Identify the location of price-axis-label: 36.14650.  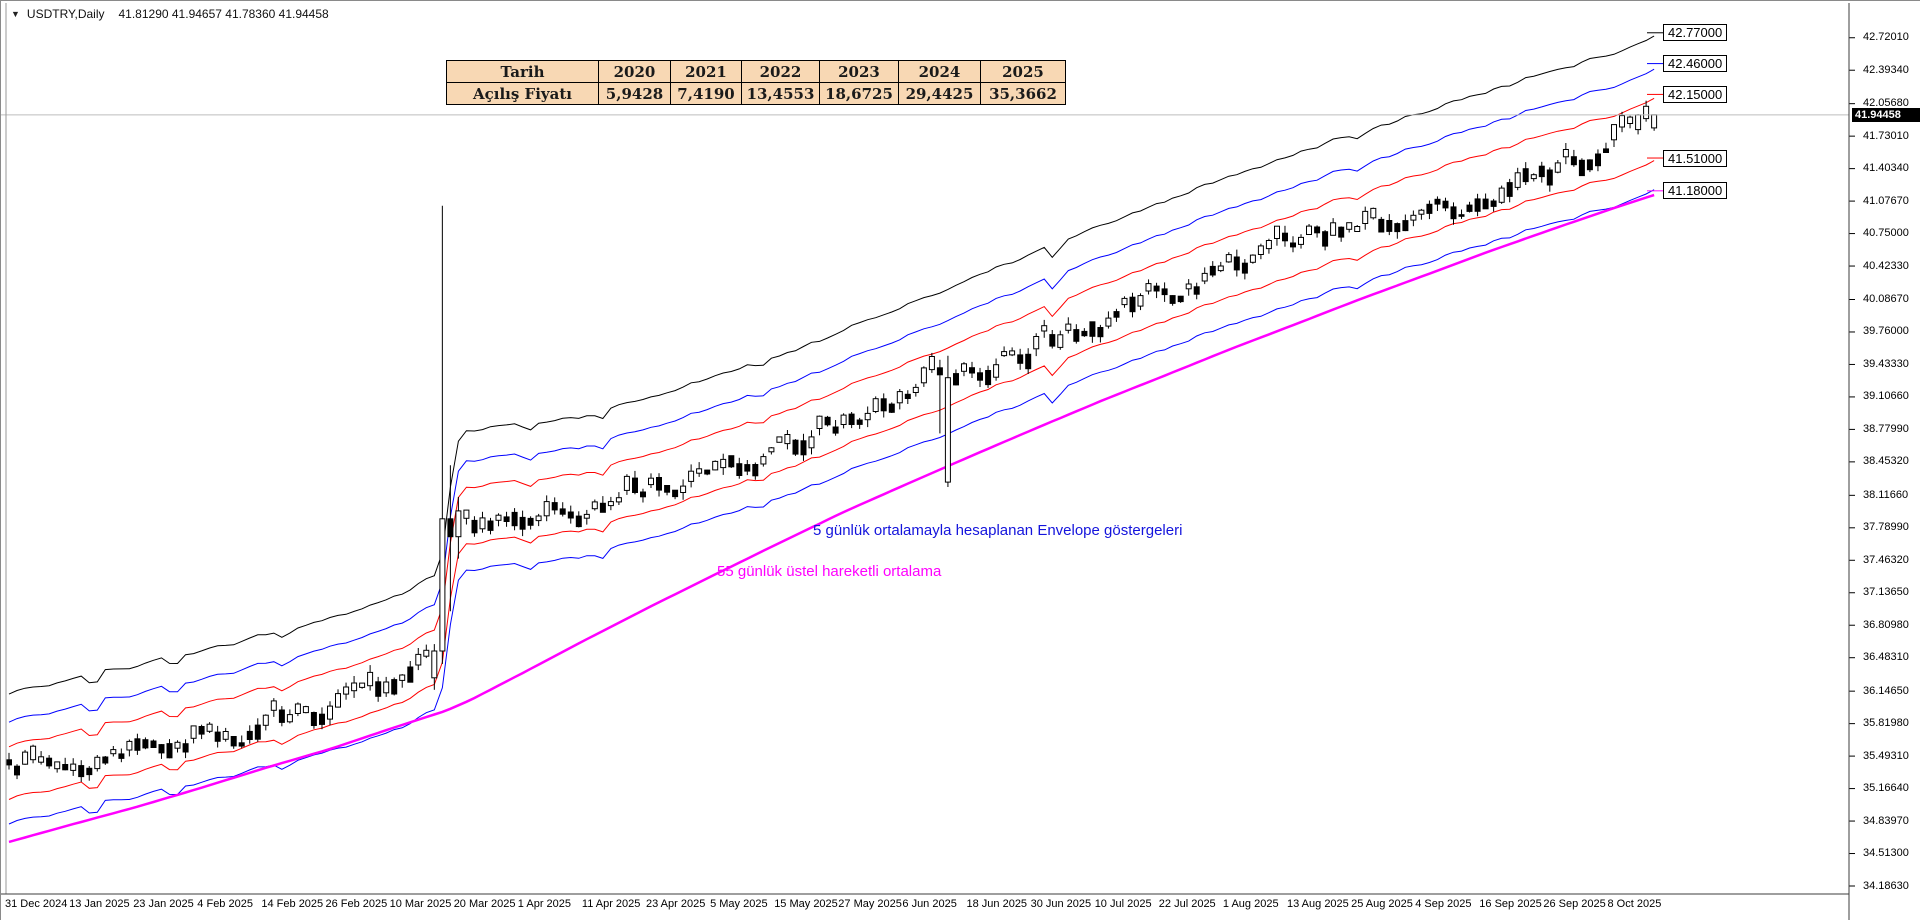
(1886, 690).